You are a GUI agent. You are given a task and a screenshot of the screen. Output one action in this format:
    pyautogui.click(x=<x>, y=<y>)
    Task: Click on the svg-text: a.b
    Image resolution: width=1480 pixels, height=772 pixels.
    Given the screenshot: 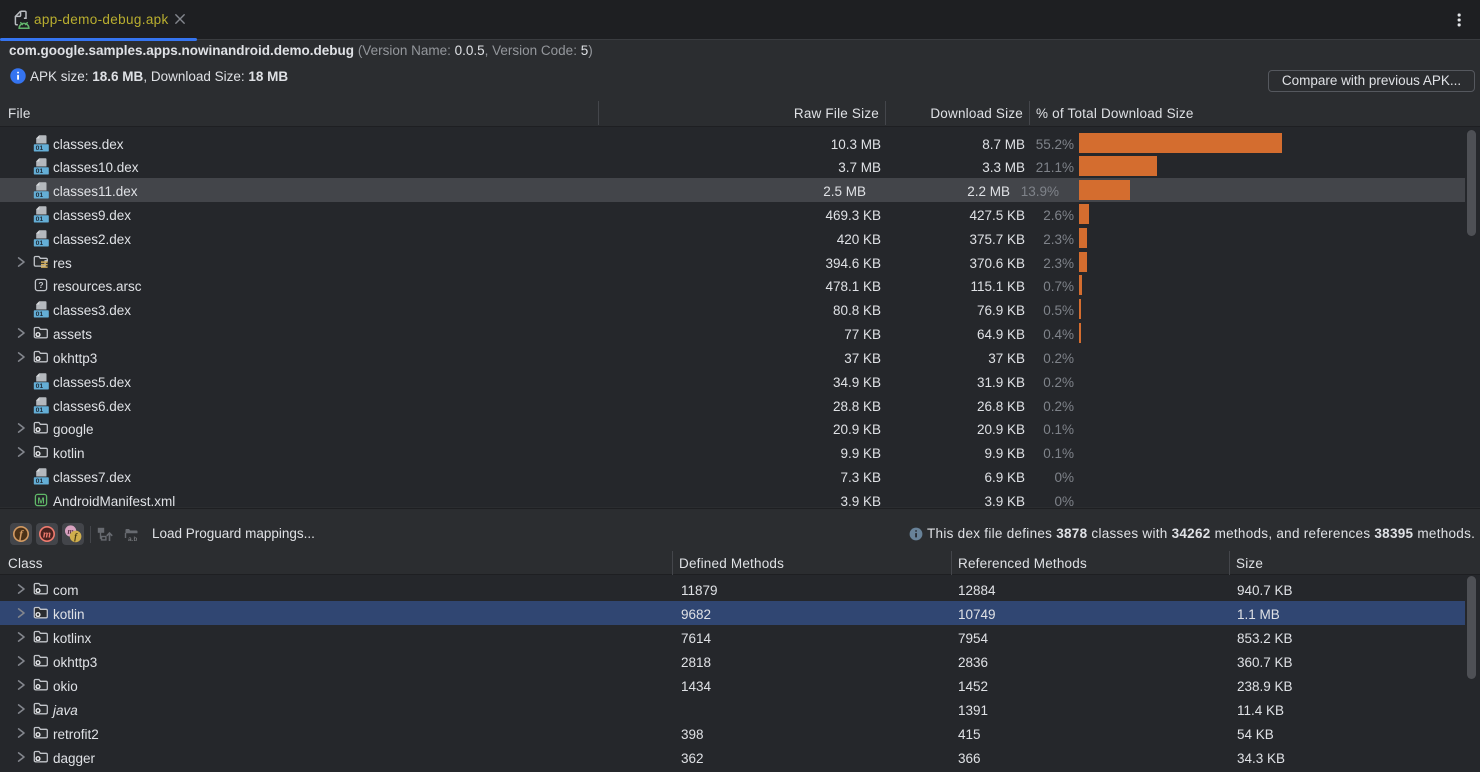 What is the action you would take?
    pyautogui.click(x=132, y=539)
    